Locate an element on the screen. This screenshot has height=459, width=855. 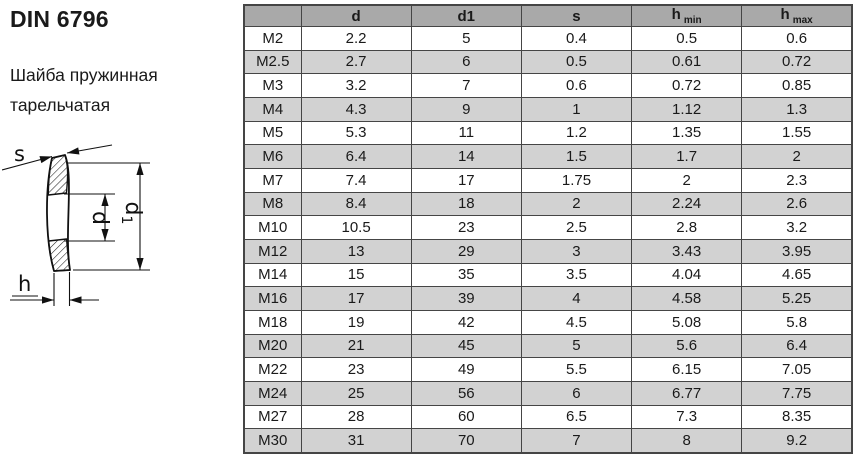
value-cell: 0.85 is located at coordinates (797, 85).